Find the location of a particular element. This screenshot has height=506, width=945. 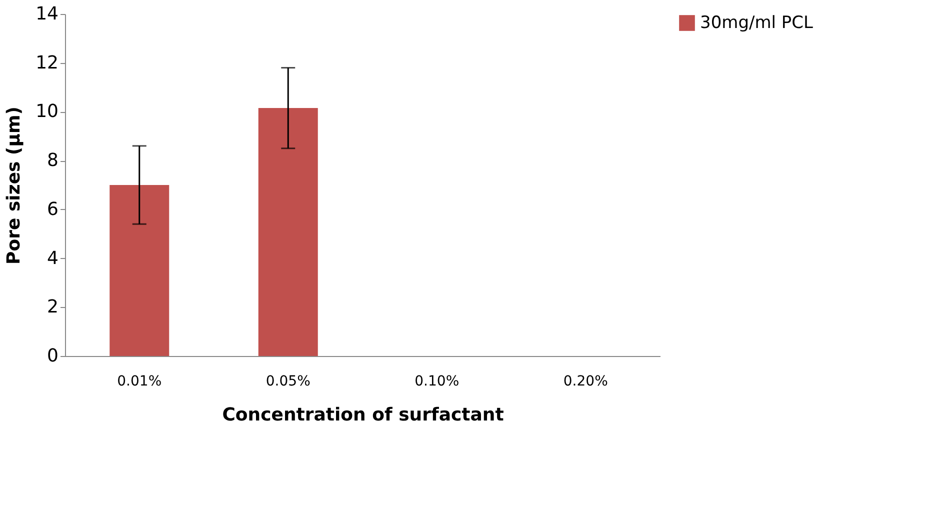

y-tick-label: 14 is located at coordinates (47, 14).